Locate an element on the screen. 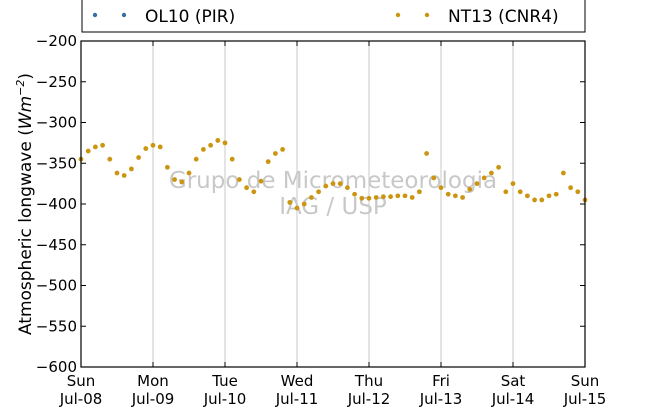 The width and height of the screenshot is (650, 409). x-tick-label-date: Jul-11 is located at coordinates (297, 399).